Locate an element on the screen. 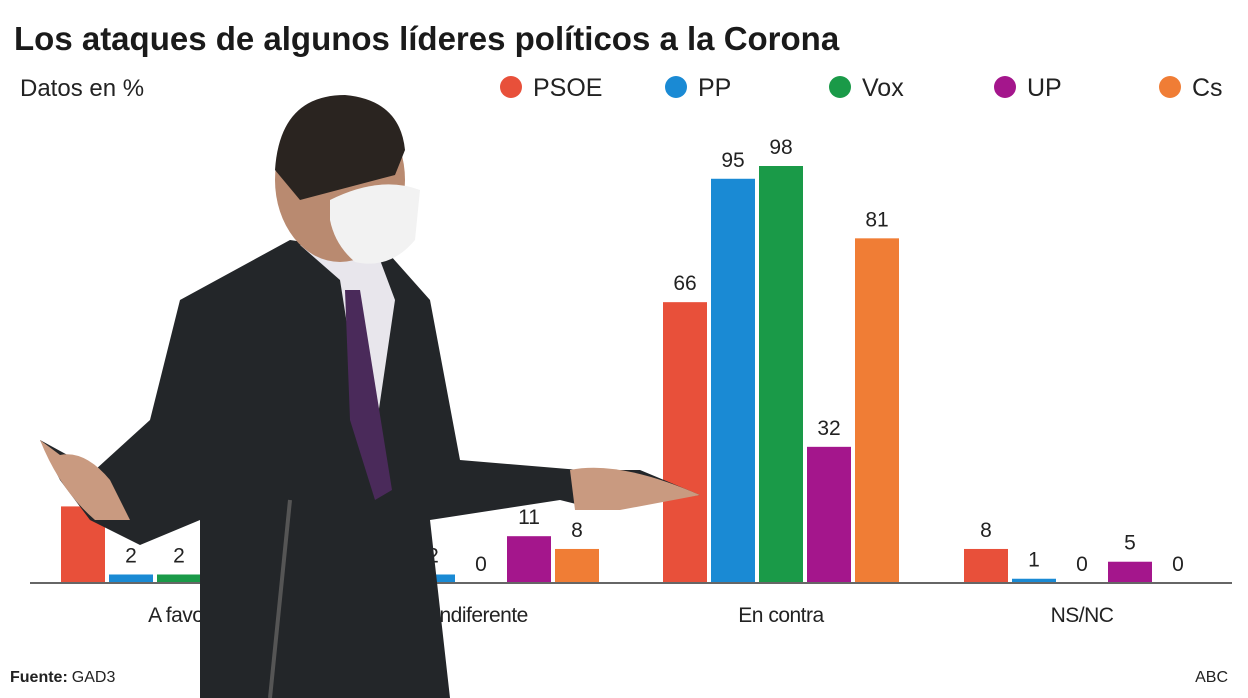 This screenshot has width=1248, height=698. legend-label-up: UP is located at coordinates (1044, 88).